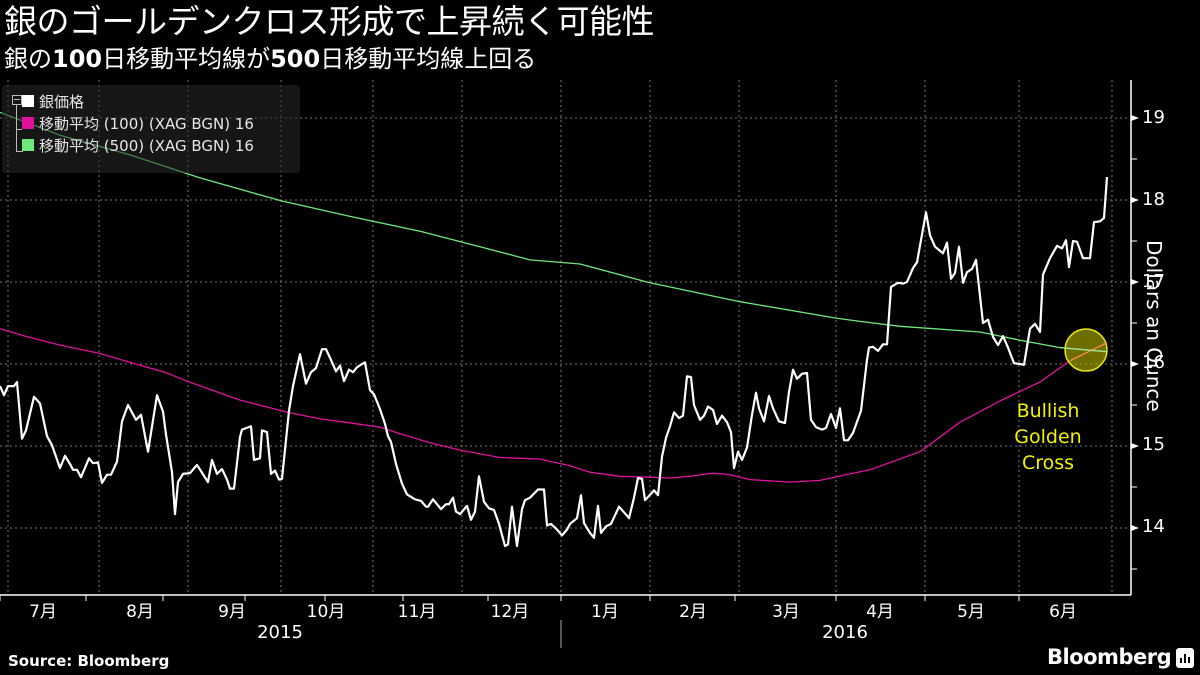 This screenshot has height=675, width=1200. What do you see at coordinates (971, 612) in the screenshot?
I see `x-tick-label: 5月` at bounding box center [971, 612].